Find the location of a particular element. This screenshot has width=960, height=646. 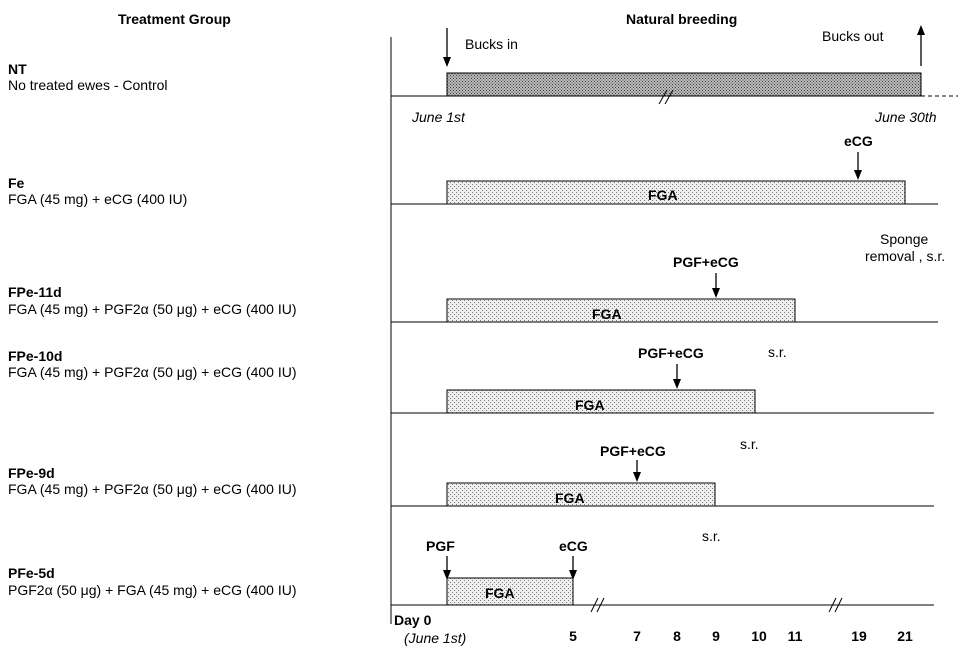

fpe11-fga-bar is located at coordinates (621, 310).